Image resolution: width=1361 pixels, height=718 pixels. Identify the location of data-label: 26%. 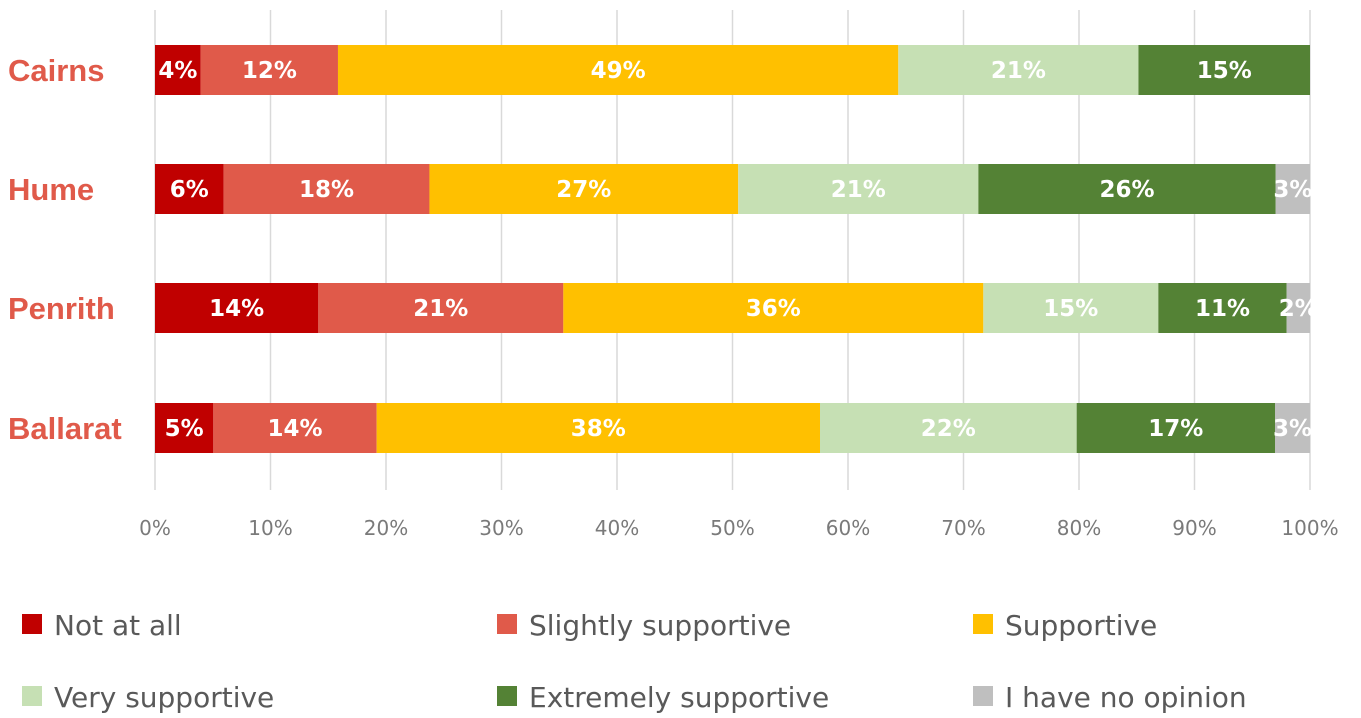
(1126, 190).